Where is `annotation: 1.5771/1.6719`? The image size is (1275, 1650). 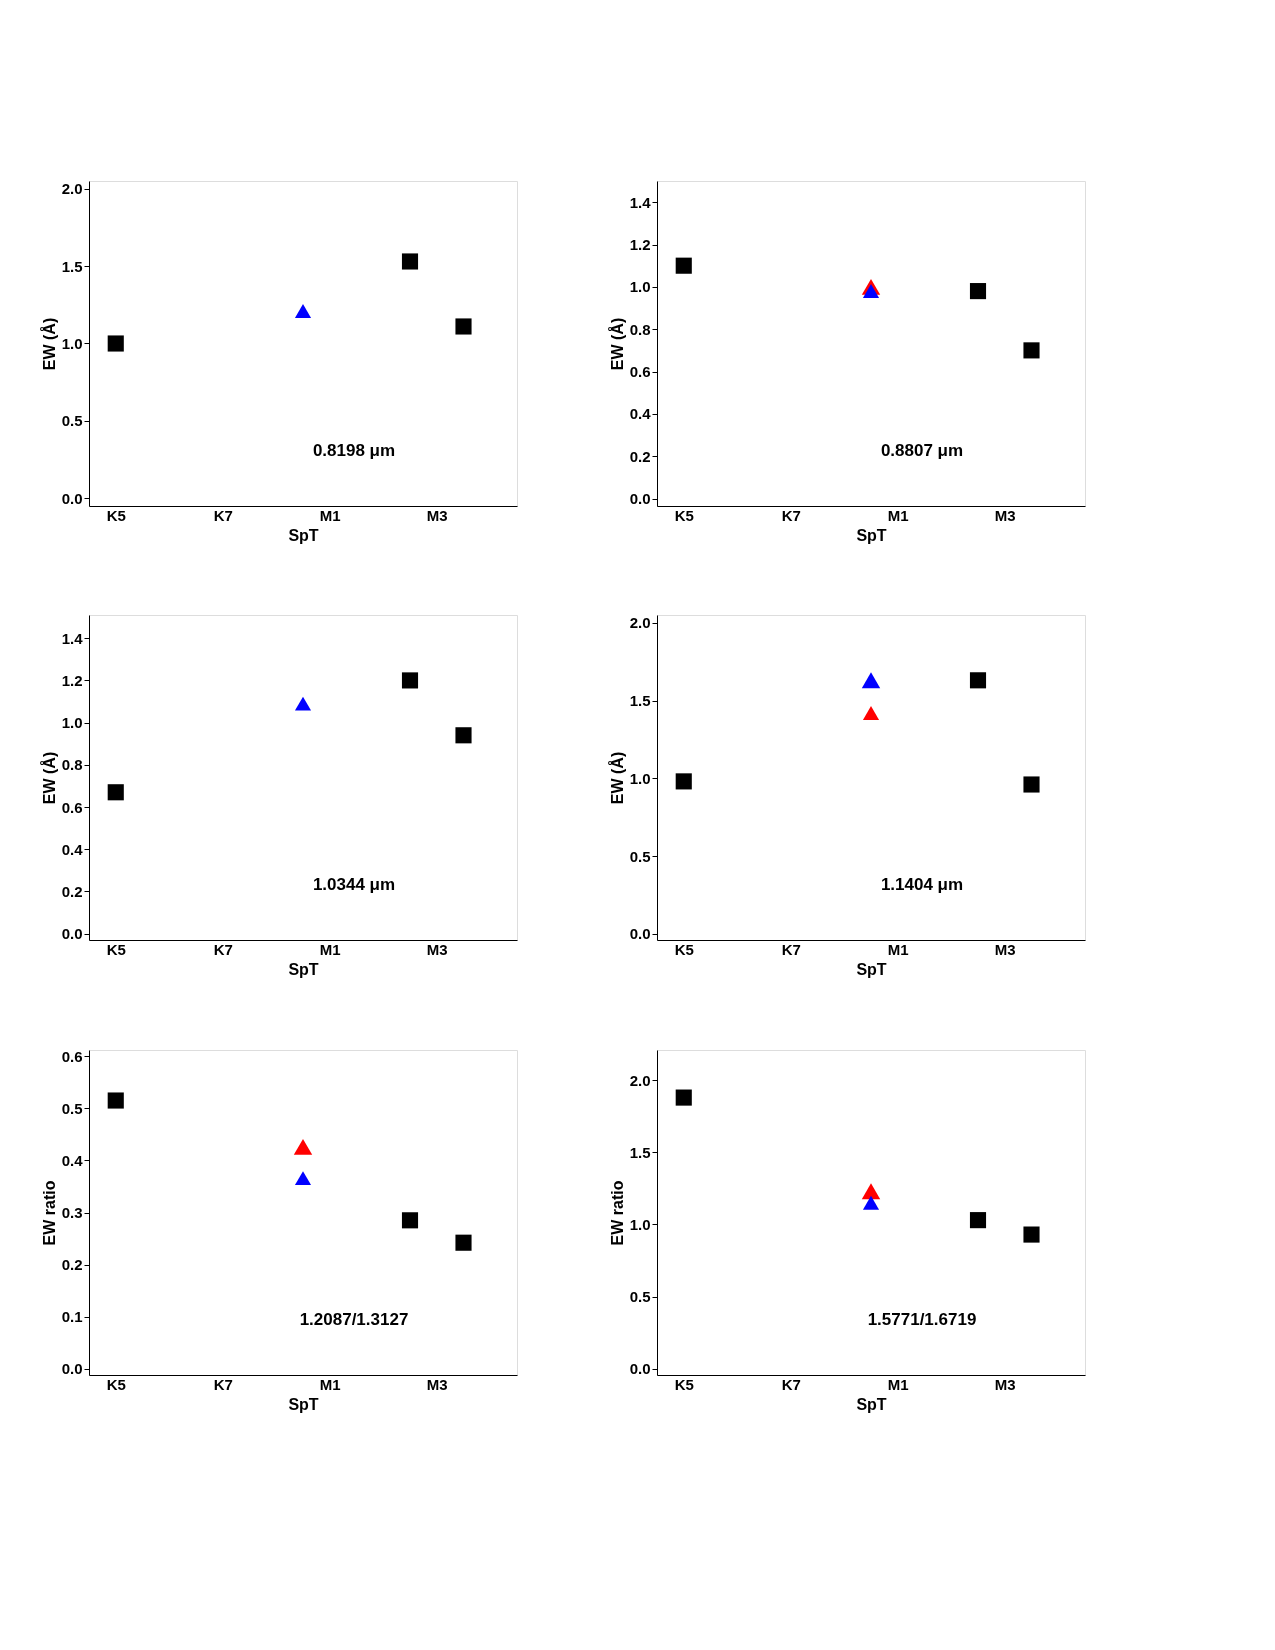 annotation: 1.5771/1.6719 is located at coordinates (922, 1319).